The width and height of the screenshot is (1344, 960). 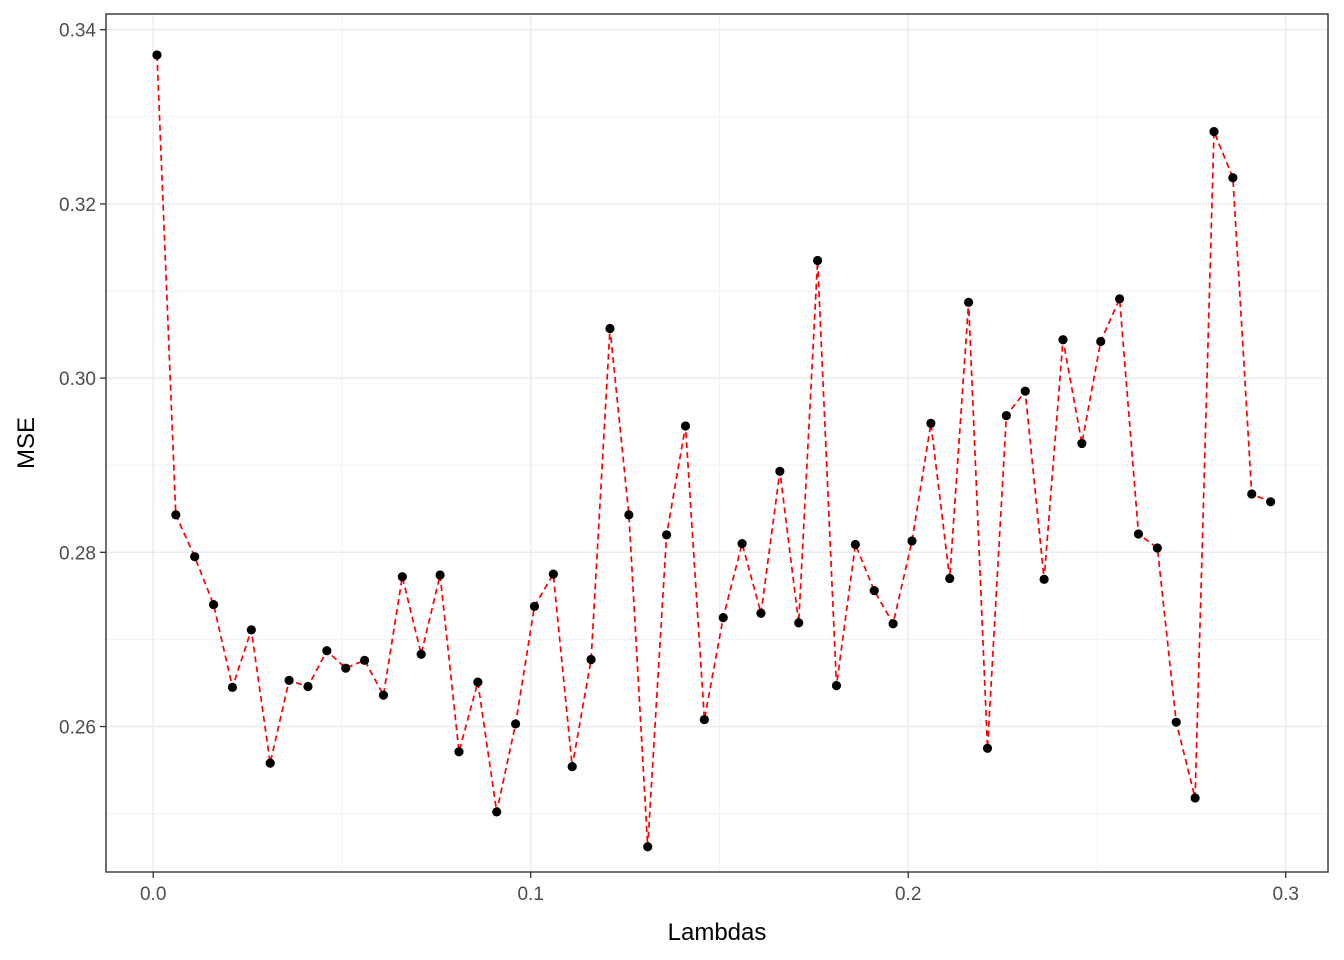 I want to click on x-tick-label: 0.0, so click(x=153, y=894).